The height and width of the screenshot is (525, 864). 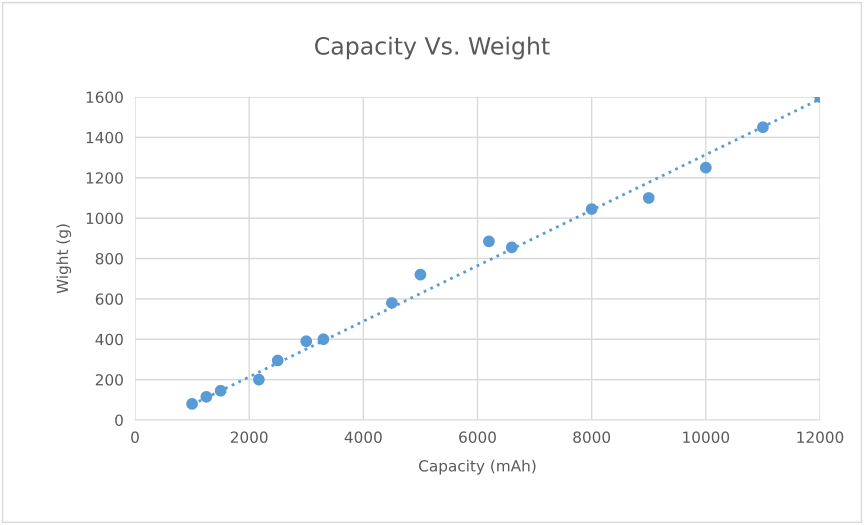 What do you see at coordinates (104, 138) in the screenshot?
I see `y-tick-label: 1400` at bounding box center [104, 138].